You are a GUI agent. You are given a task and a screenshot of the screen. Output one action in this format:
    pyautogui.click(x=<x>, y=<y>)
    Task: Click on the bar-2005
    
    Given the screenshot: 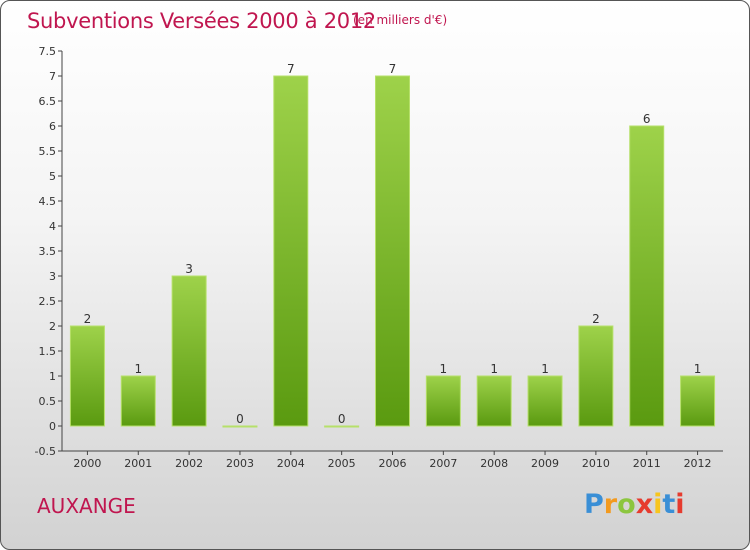 What is the action you would take?
    pyautogui.click(x=342, y=426)
    